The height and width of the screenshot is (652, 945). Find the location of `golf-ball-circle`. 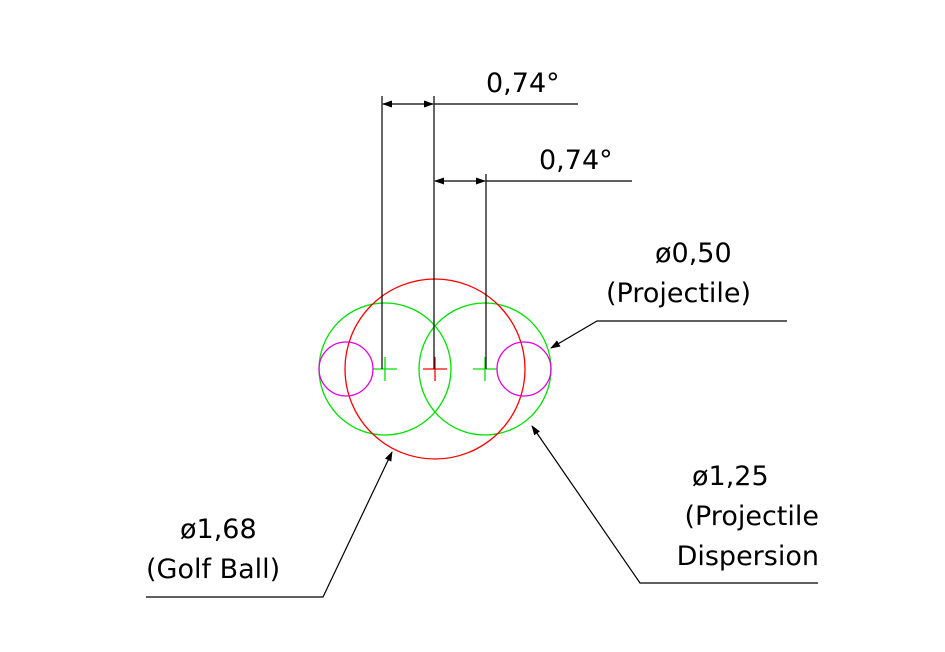

golf-ball-circle is located at coordinates (435, 369).